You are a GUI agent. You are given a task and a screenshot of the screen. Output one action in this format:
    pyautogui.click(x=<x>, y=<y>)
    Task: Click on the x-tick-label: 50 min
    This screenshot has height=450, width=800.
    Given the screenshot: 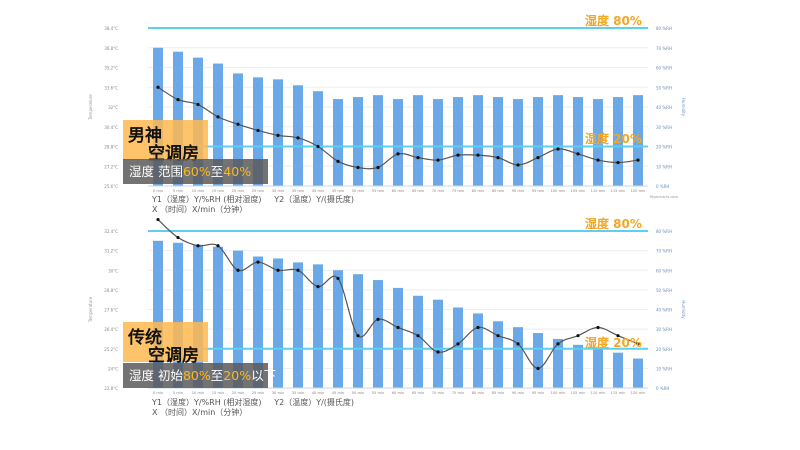 What is the action you would take?
    pyautogui.click(x=358, y=393)
    